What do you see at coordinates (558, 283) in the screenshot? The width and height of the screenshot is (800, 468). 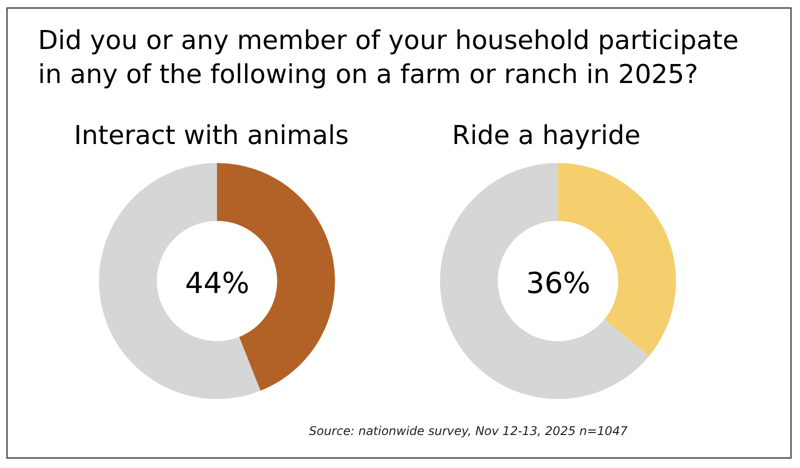 I see `text: 36%` at bounding box center [558, 283].